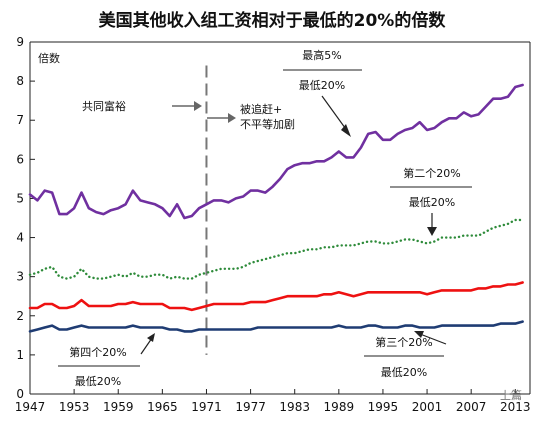 This screenshot has height=426, width=543. Describe the element at coordinates (20, 277) in the screenshot. I see `y-tick-label: 3` at that location.